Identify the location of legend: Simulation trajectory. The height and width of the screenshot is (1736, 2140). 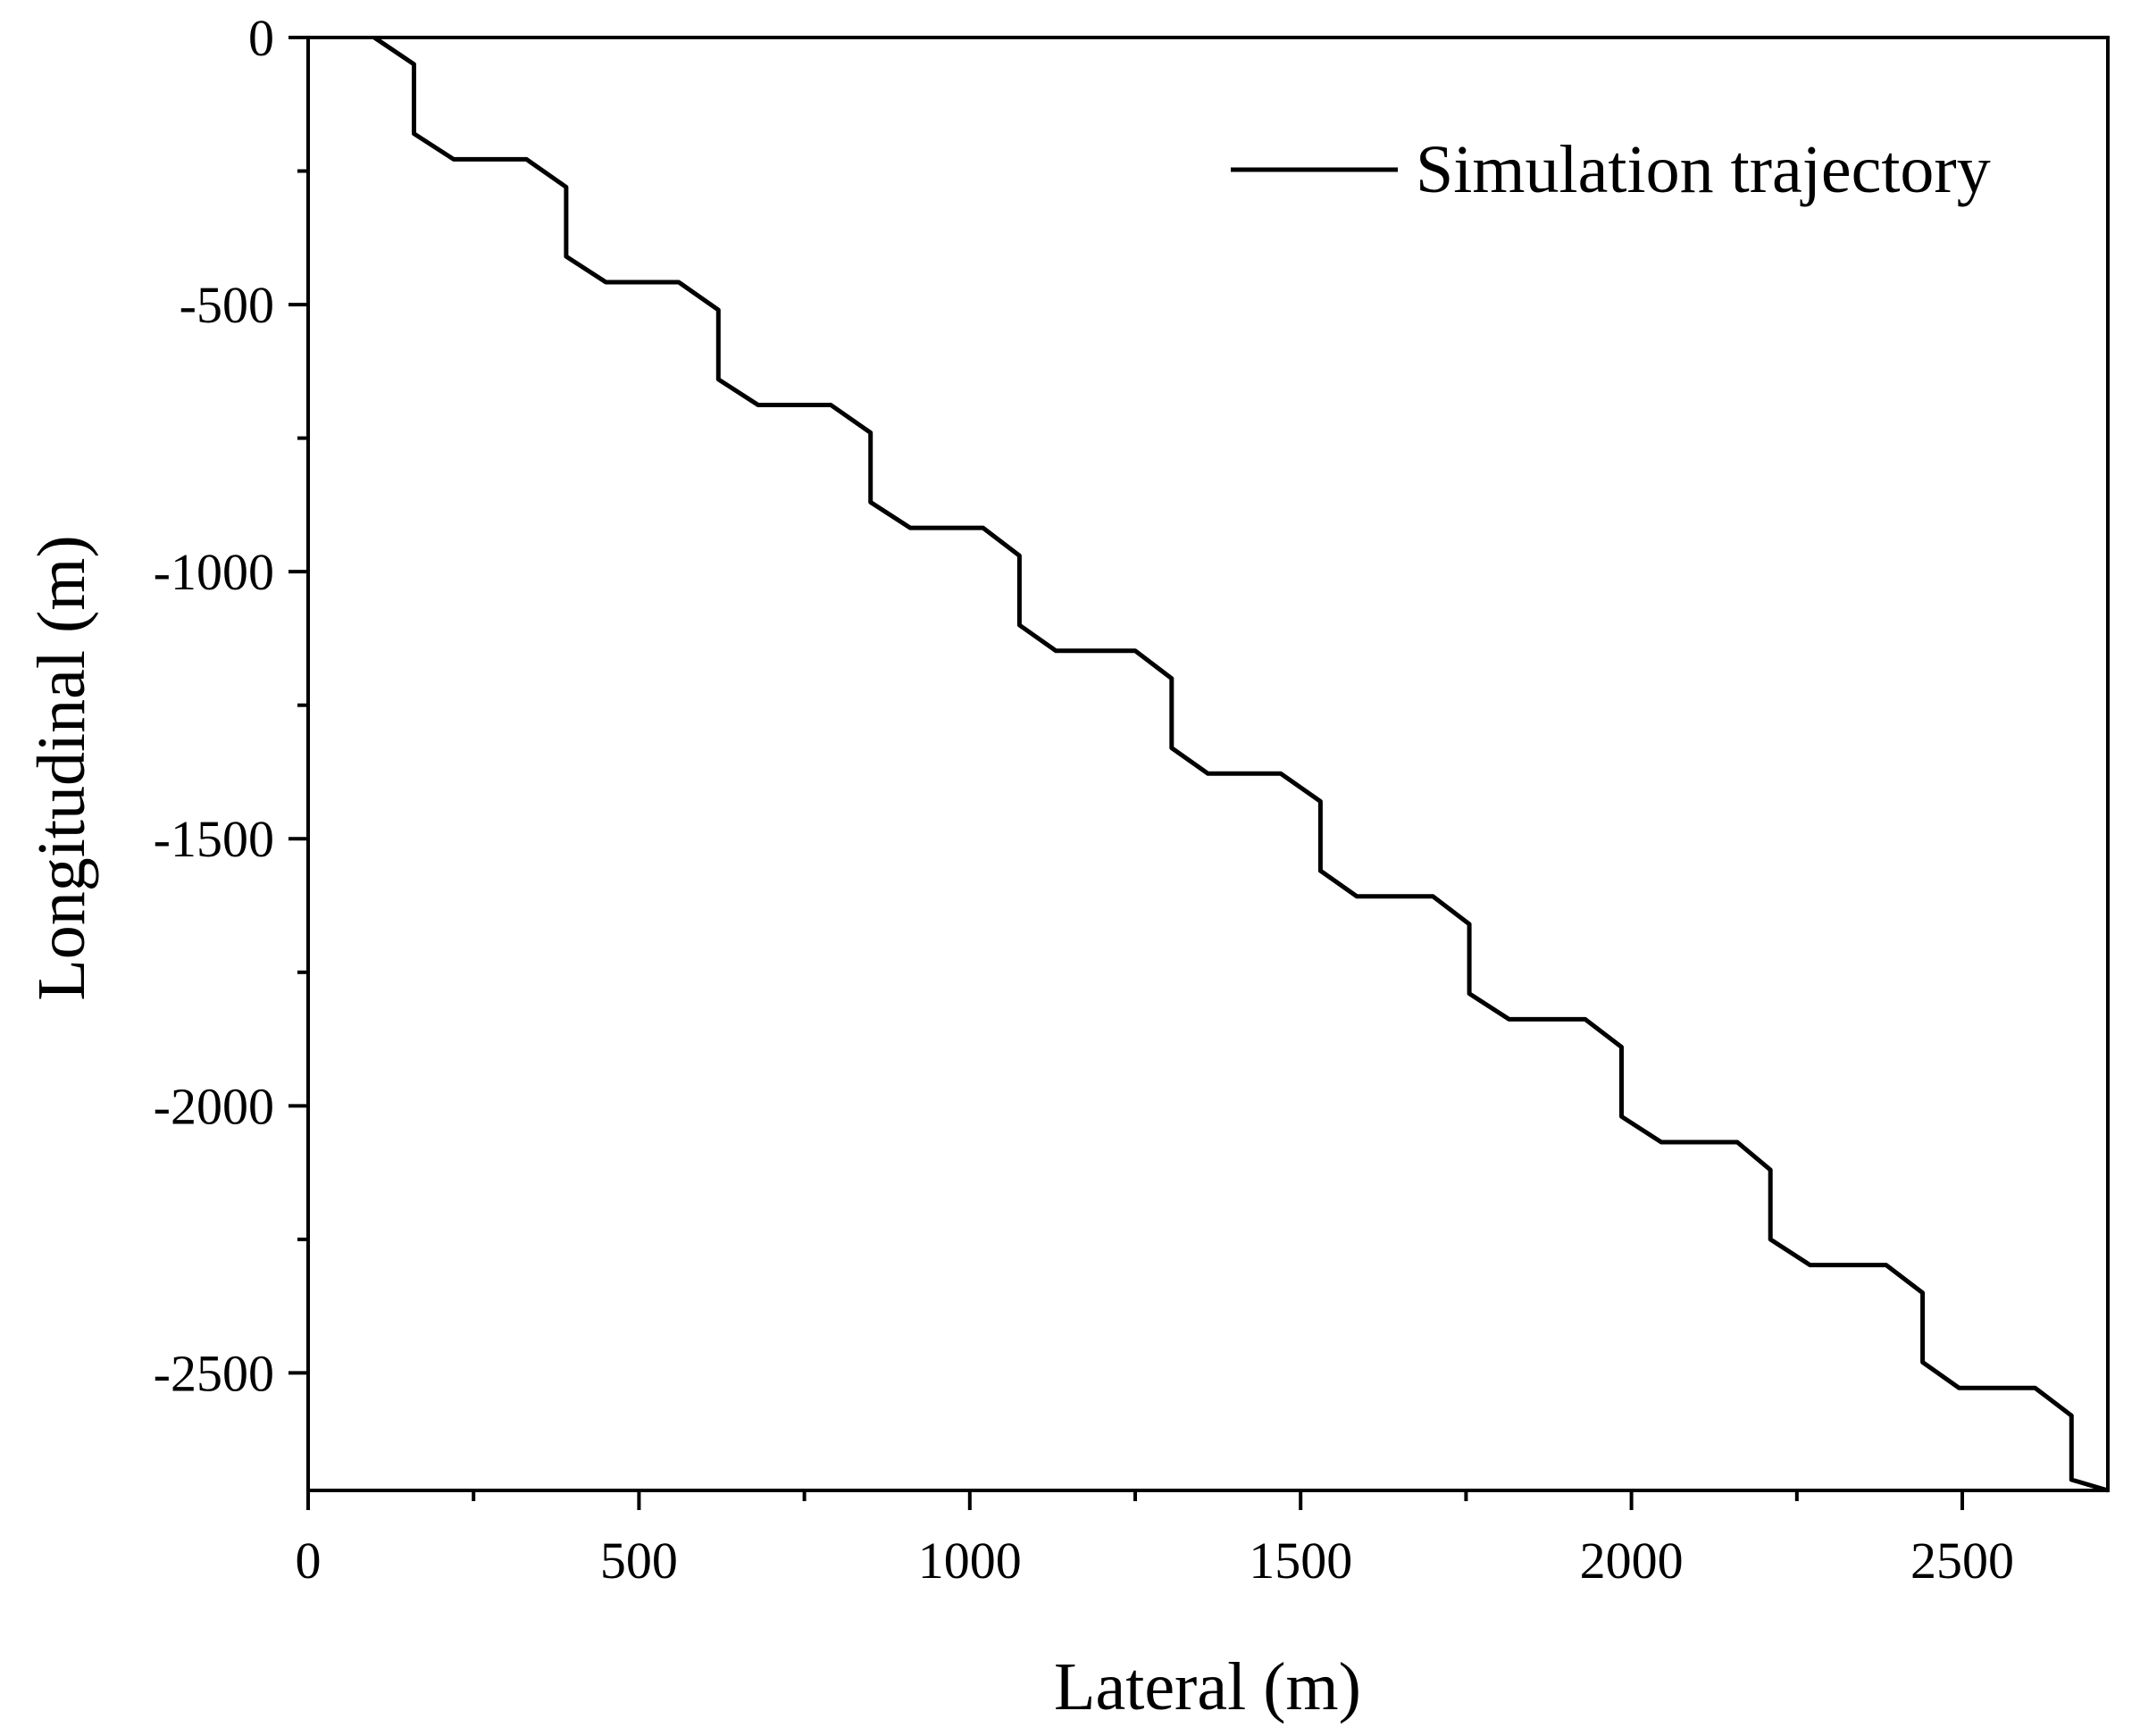
(1611, 169).